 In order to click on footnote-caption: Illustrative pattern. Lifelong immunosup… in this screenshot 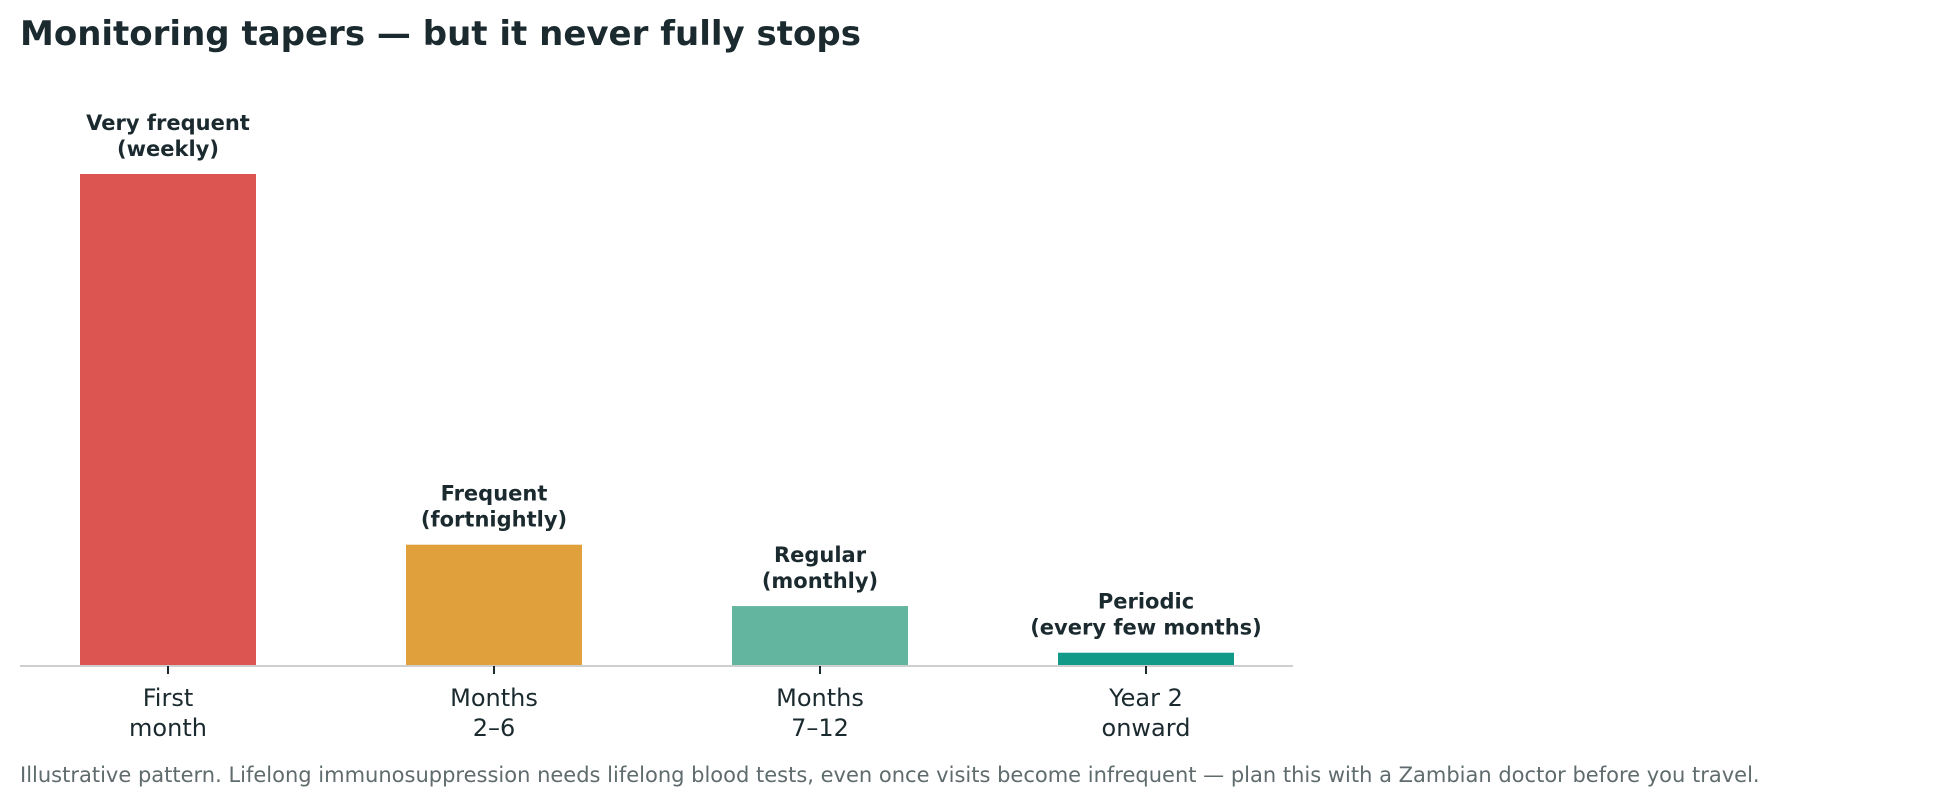, I will do `click(890, 775)`.